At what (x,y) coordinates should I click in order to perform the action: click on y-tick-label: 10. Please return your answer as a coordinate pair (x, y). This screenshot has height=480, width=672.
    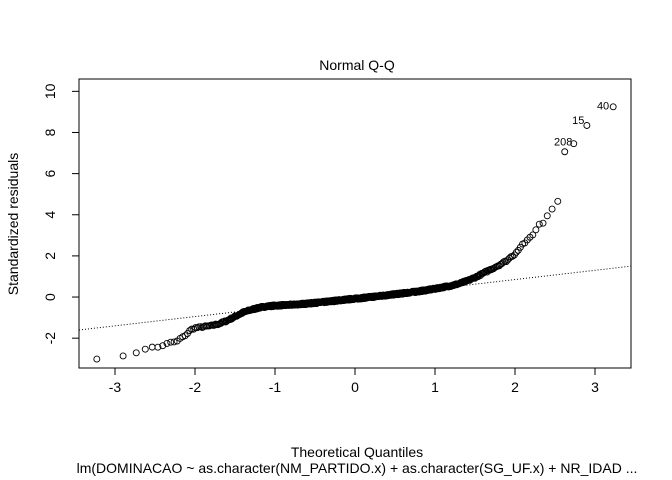
    Looking at the image, I should click on (50, 91).